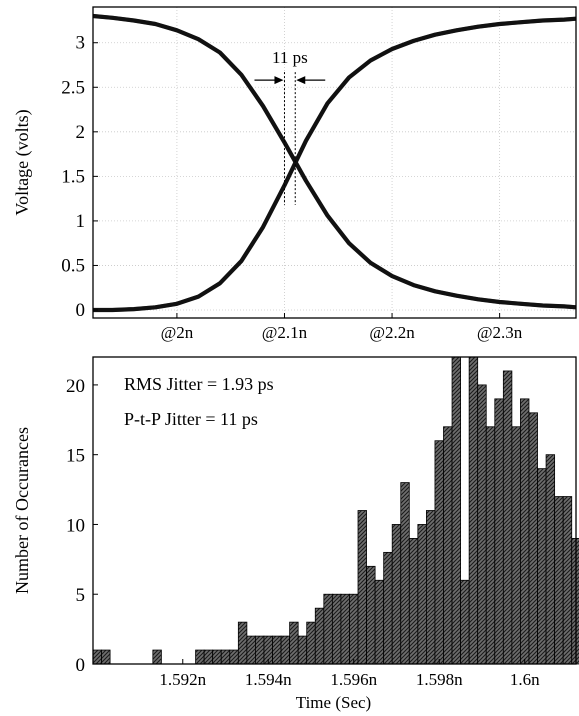 The height and width of the screenshot is (716, 579). What do you see at coordinates (22, 162) in the screenshot?
I see `eye-diagram-y-axis-label: Voltage (volts)` at bounding box center [22, 162].